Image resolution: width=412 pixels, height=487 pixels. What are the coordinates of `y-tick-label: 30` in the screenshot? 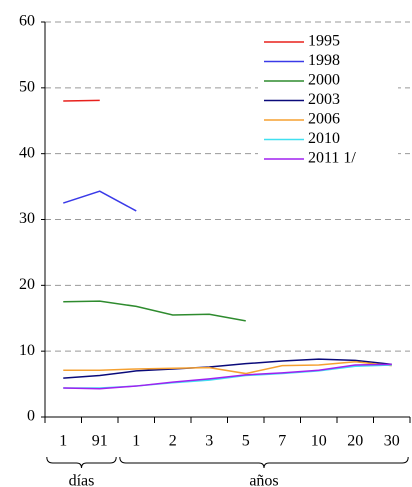 It's located at (27, 218).